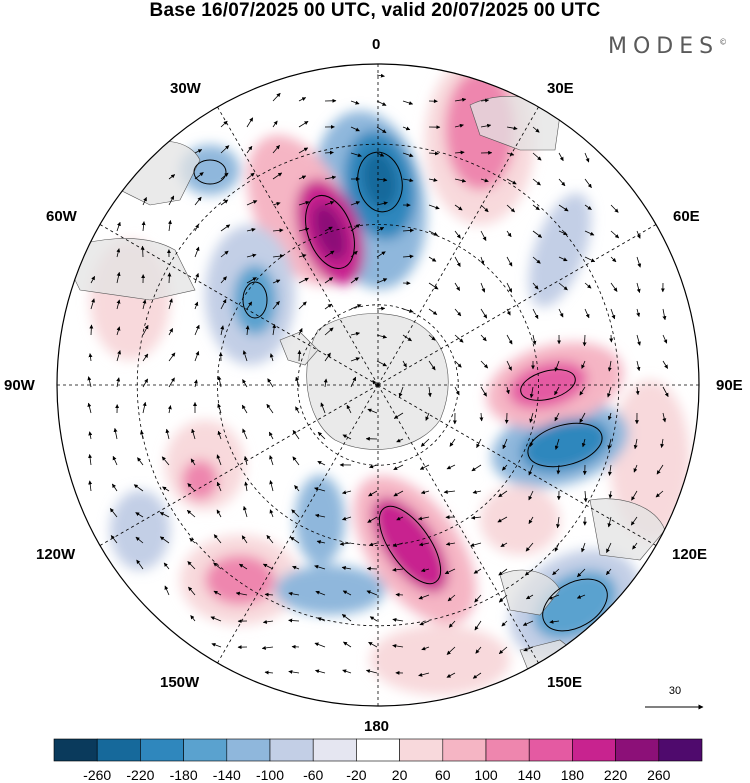  I want to click on svg-text: 30, so click(675, 691).